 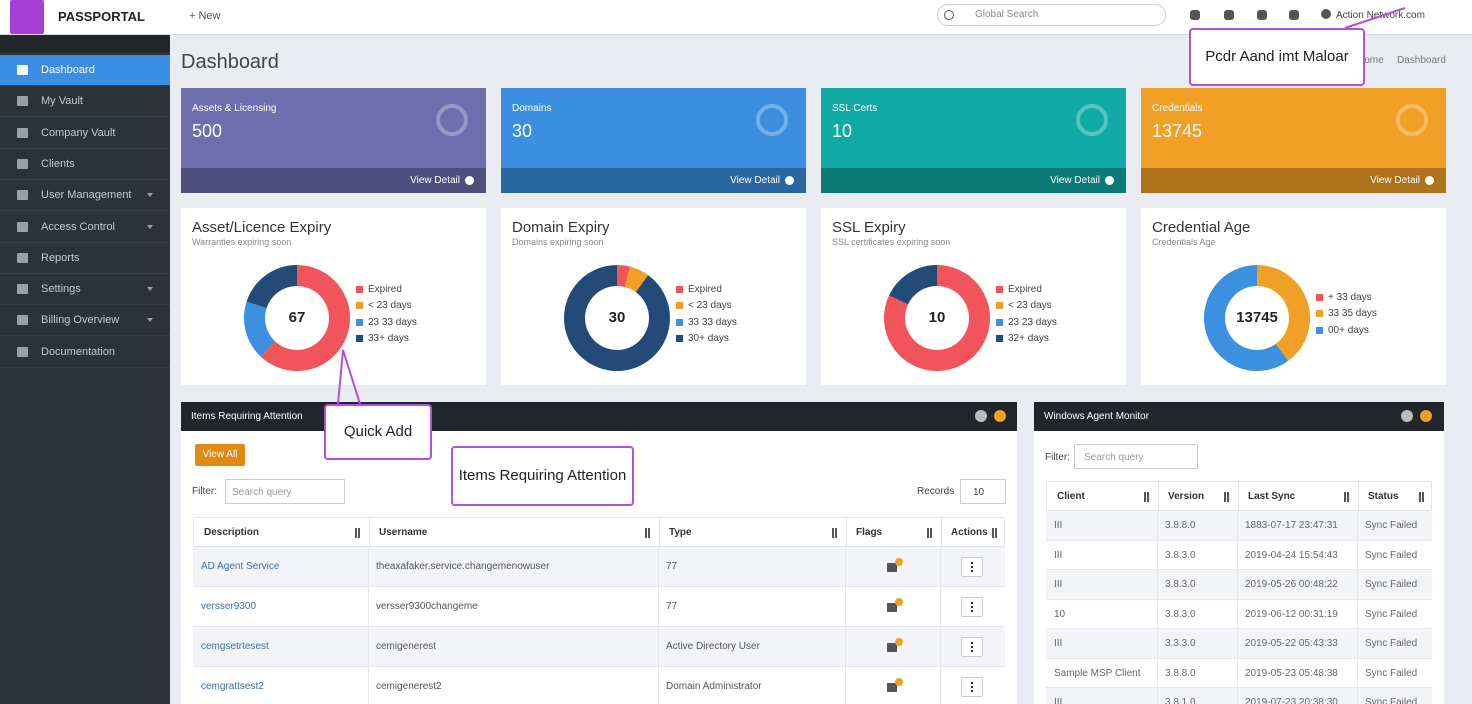 What do you see at coordinates (150, 289) in the screenshot?
I see `nav-arrow` at bounding box center [150, 289].